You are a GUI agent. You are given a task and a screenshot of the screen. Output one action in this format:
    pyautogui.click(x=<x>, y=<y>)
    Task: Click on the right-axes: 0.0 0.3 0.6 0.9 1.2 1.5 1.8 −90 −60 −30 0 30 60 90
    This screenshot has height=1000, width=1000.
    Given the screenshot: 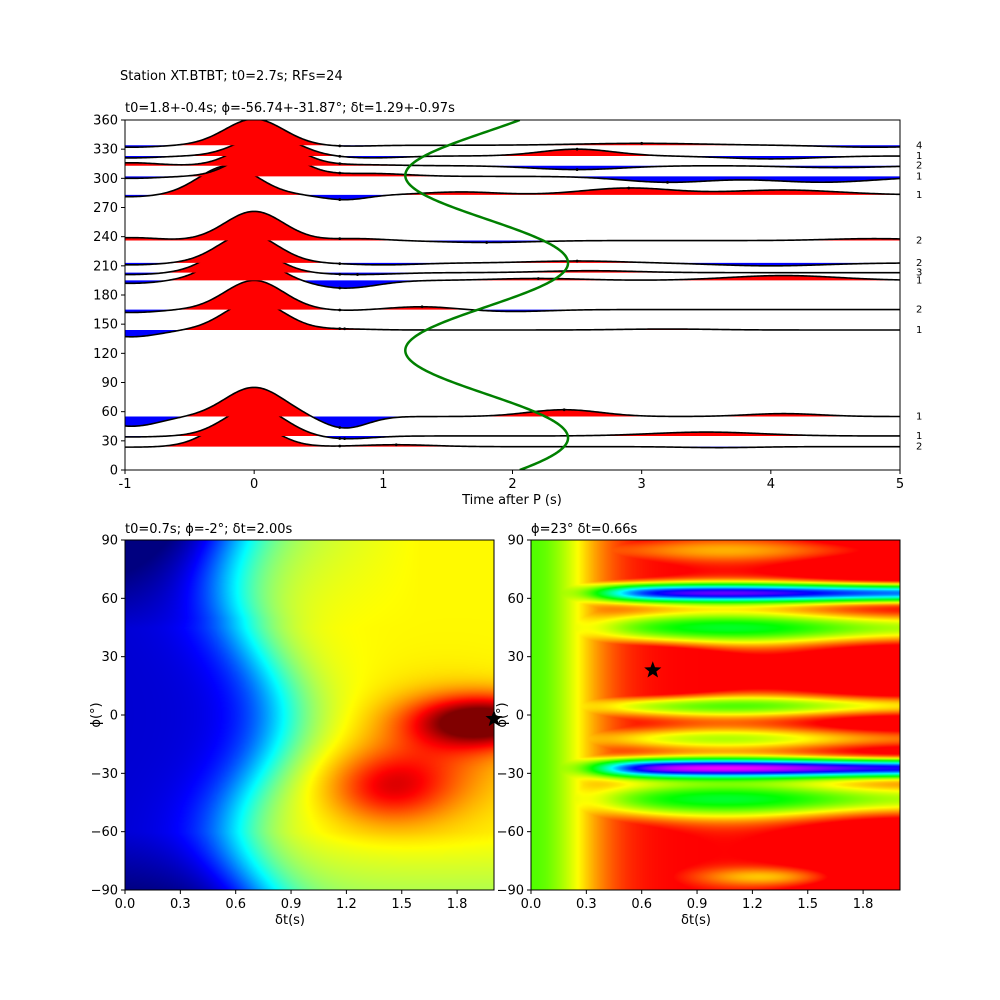 What is the action you would take?
    pyautogui.click(x=685, y=723)
    